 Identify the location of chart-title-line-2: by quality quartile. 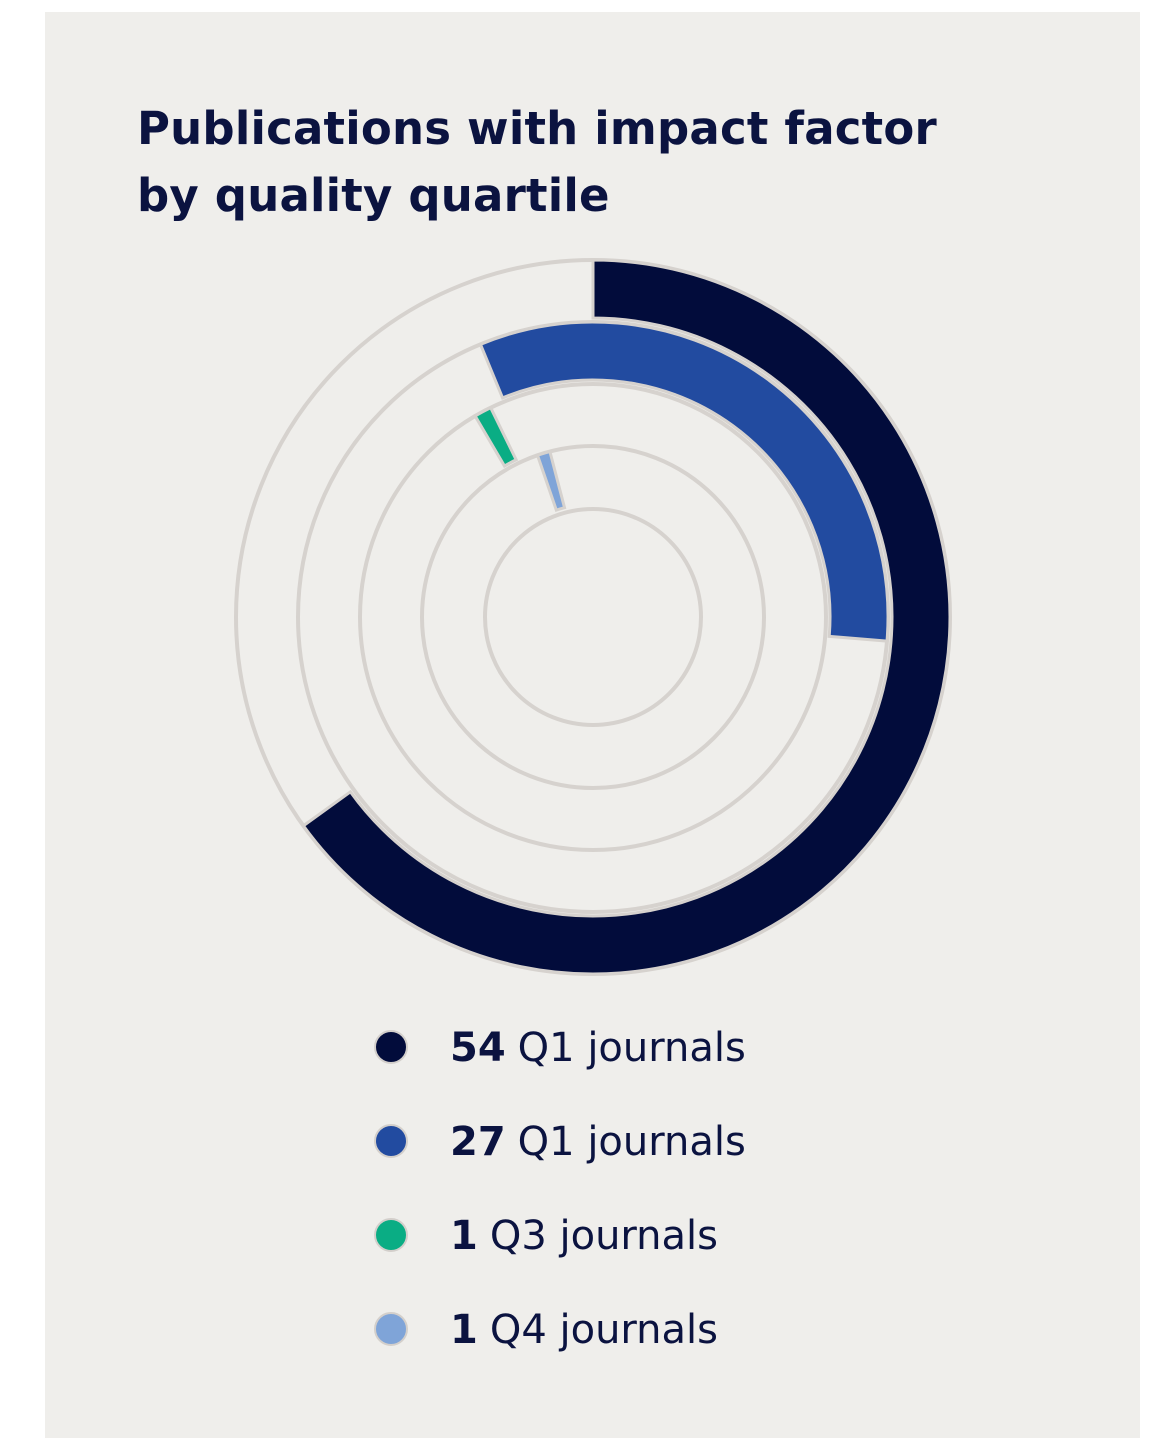
(373, 195).